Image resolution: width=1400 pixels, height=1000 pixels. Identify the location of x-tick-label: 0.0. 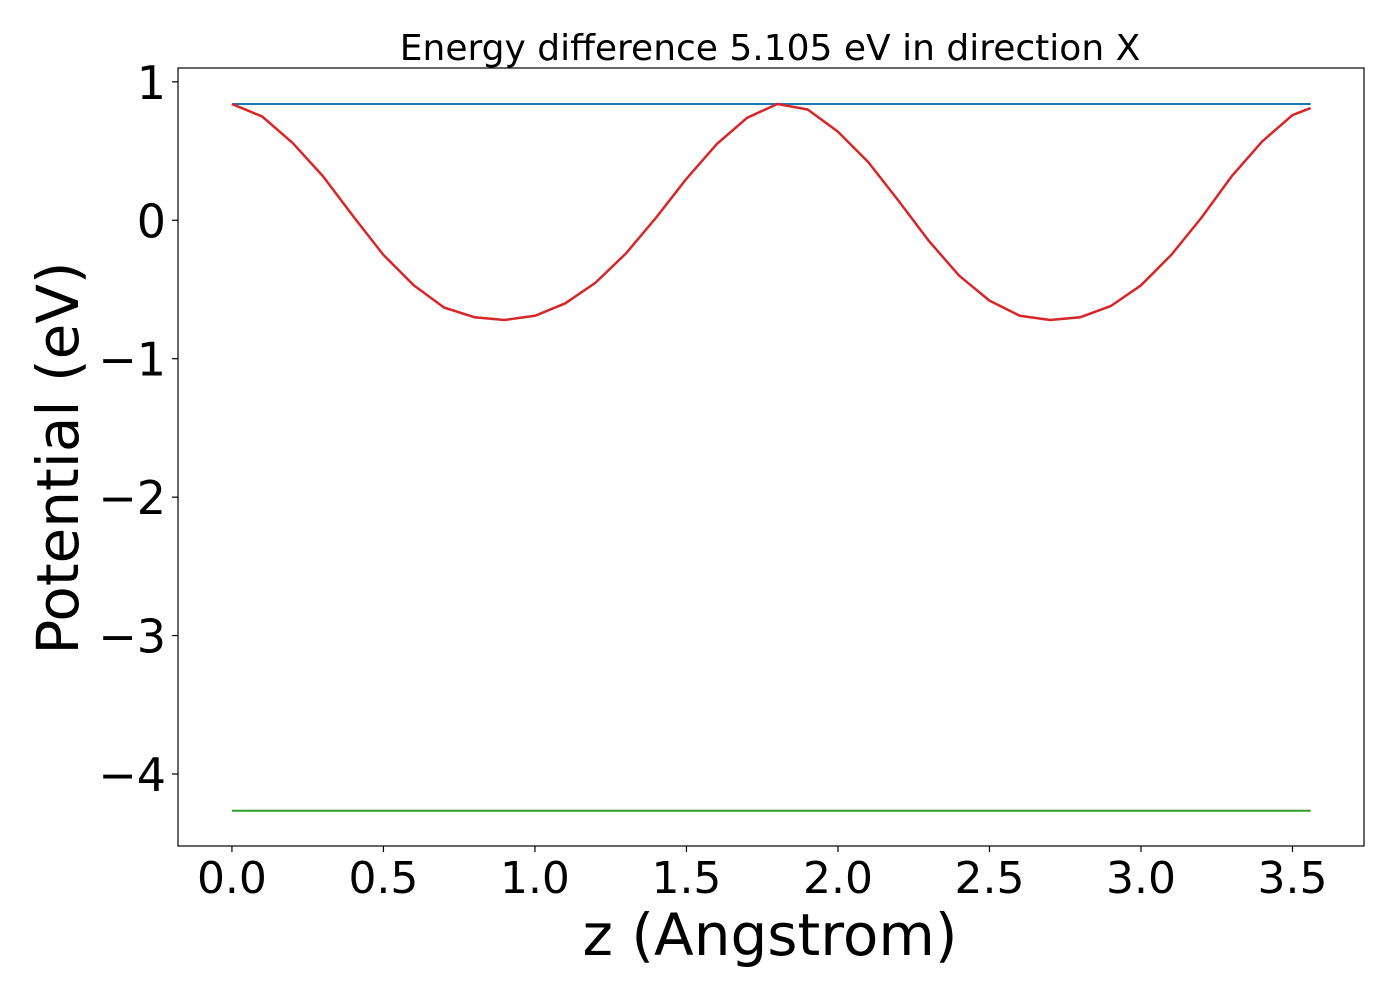
(232, 878).